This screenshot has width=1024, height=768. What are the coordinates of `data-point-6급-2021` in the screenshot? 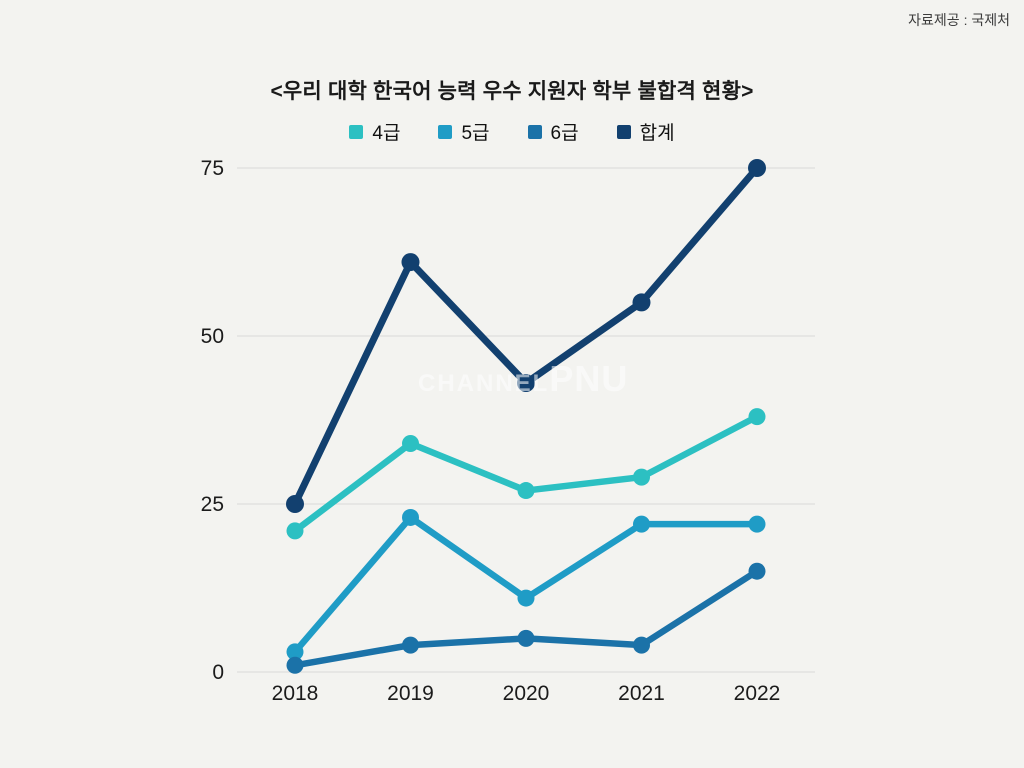 It's located at (641, 645).